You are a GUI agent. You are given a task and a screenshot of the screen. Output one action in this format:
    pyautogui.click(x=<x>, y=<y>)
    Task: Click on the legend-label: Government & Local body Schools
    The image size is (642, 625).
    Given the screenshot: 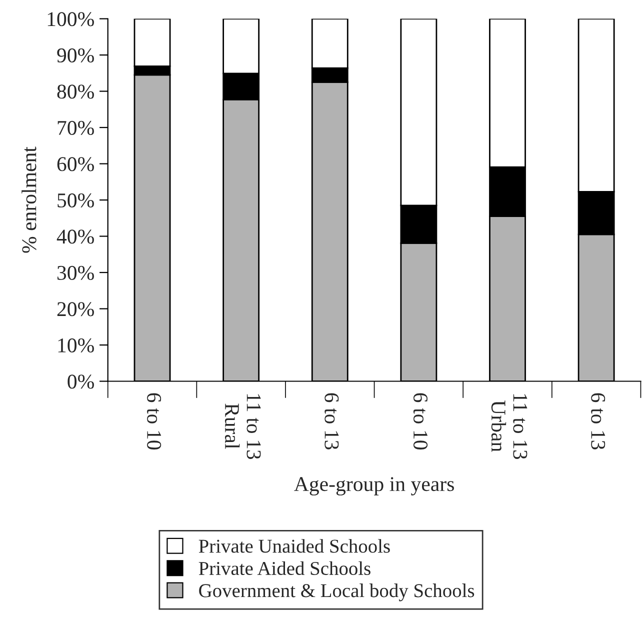 What is the action you would take?
    pyautogui.click(x=336, y=593)
    